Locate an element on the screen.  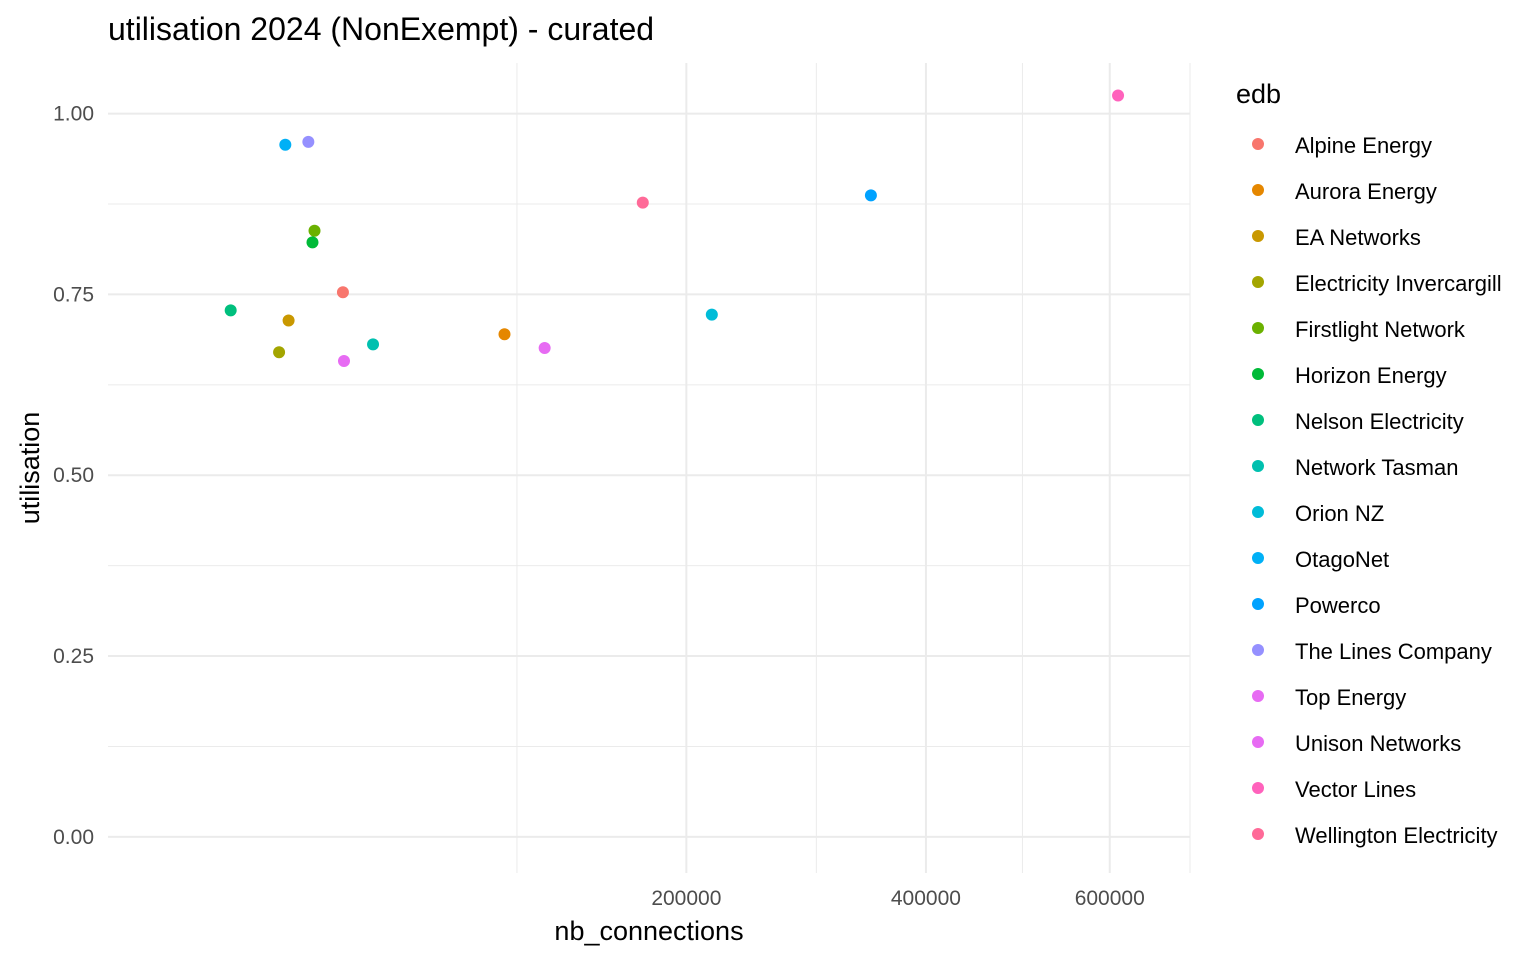
legend-label: Alpine Energy is located at coordinates (1363, 145).